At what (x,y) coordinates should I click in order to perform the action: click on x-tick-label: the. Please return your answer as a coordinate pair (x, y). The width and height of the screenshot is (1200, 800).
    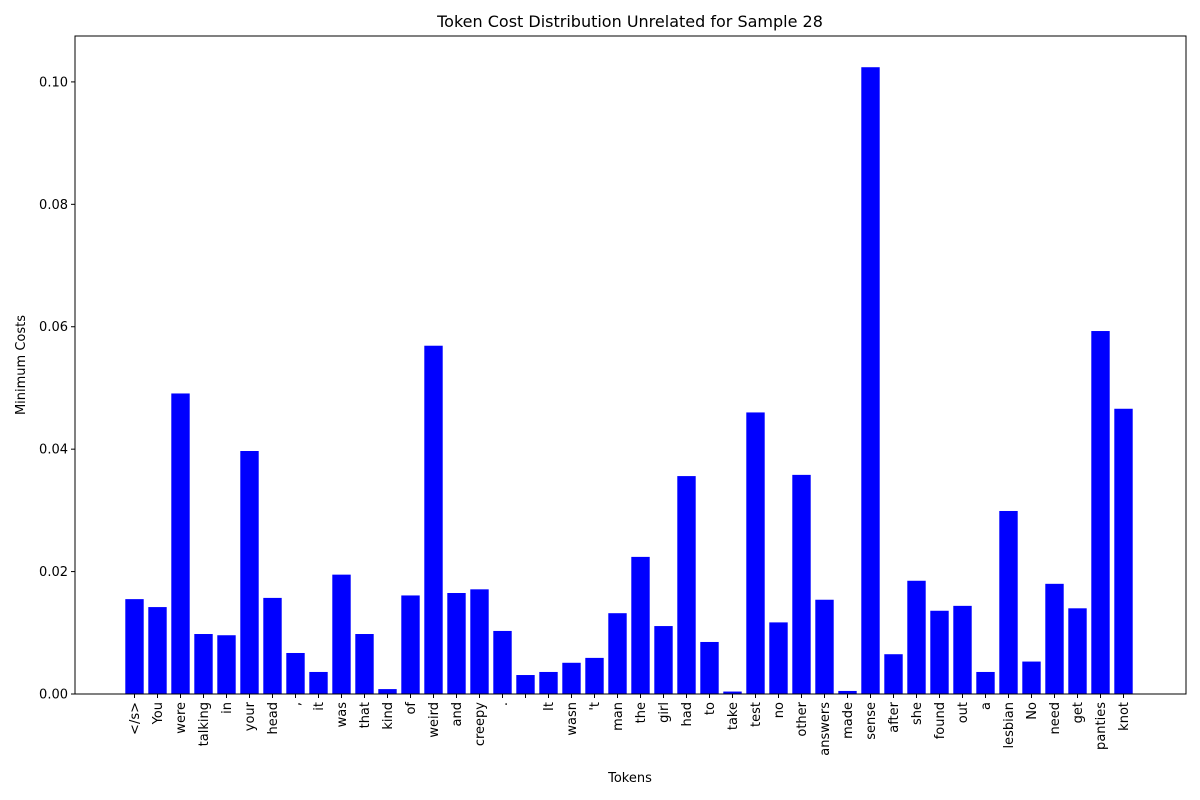
    Looking at the image, I should click on (641, 712).